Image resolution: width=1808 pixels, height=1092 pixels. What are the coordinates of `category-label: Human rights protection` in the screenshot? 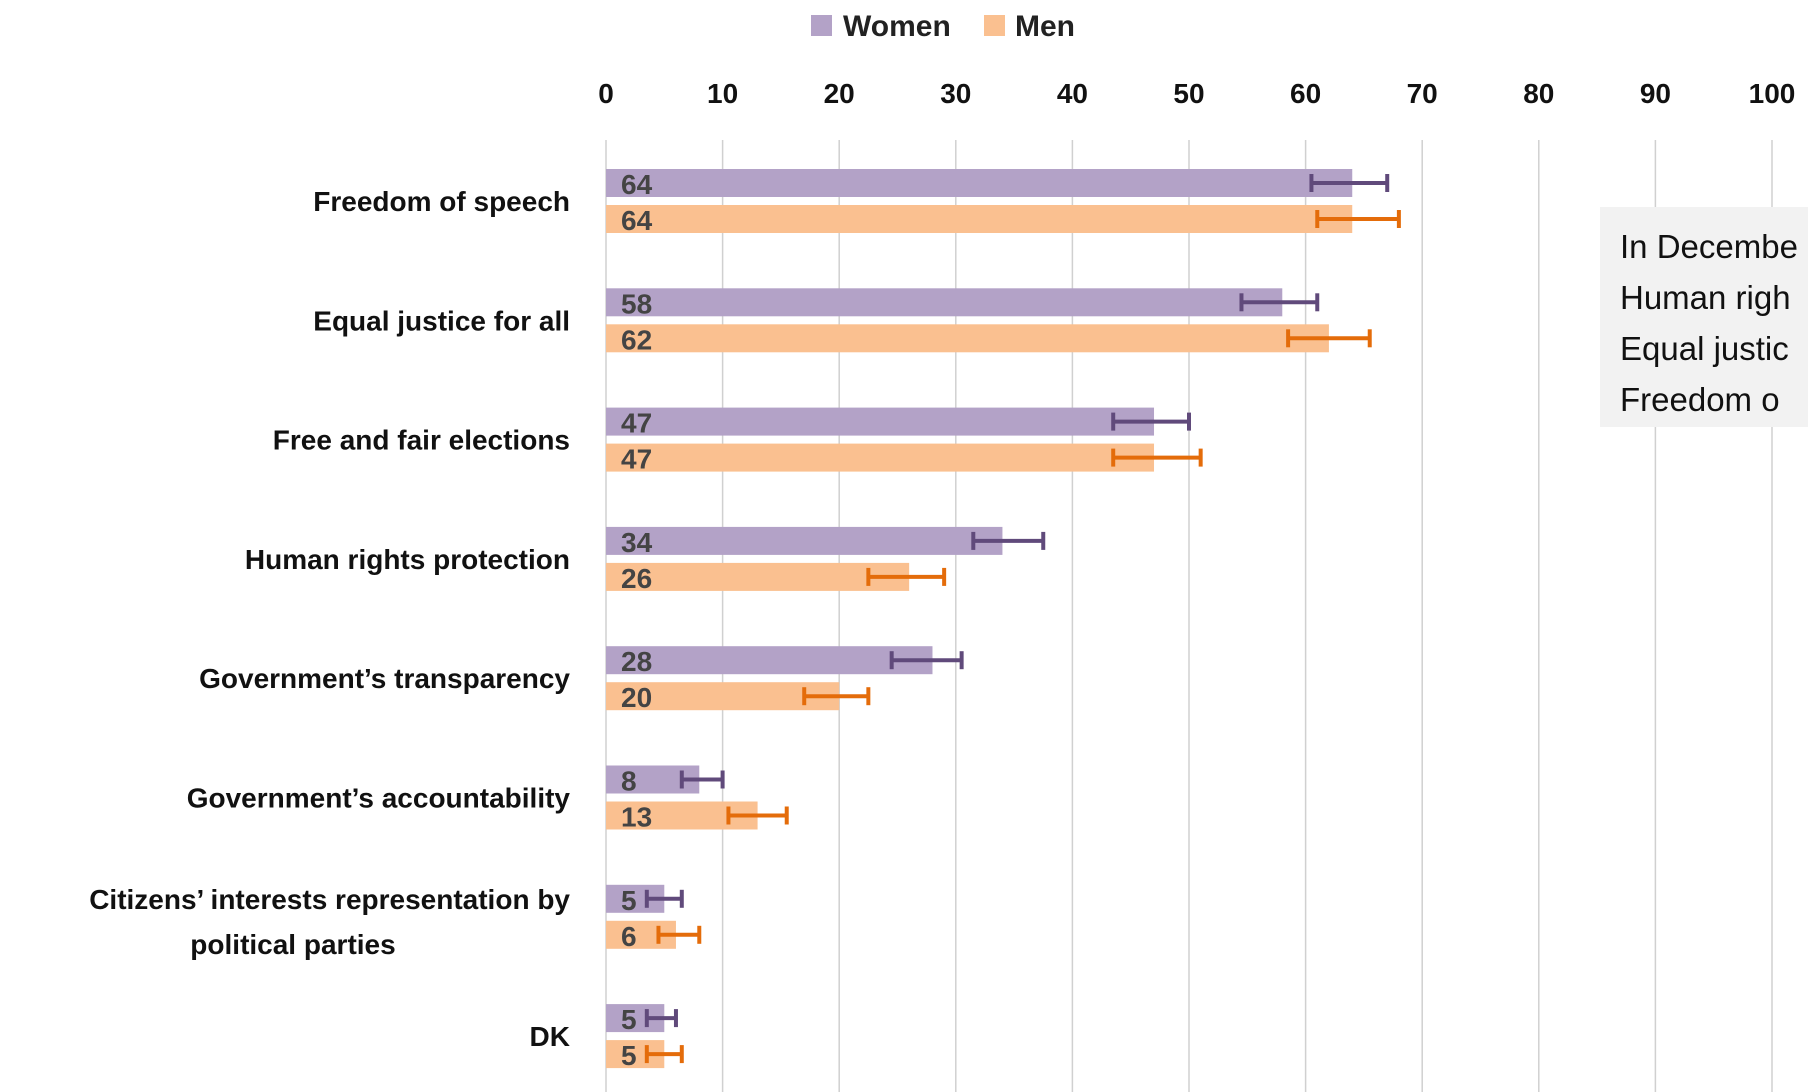 It's located at (407, 559).